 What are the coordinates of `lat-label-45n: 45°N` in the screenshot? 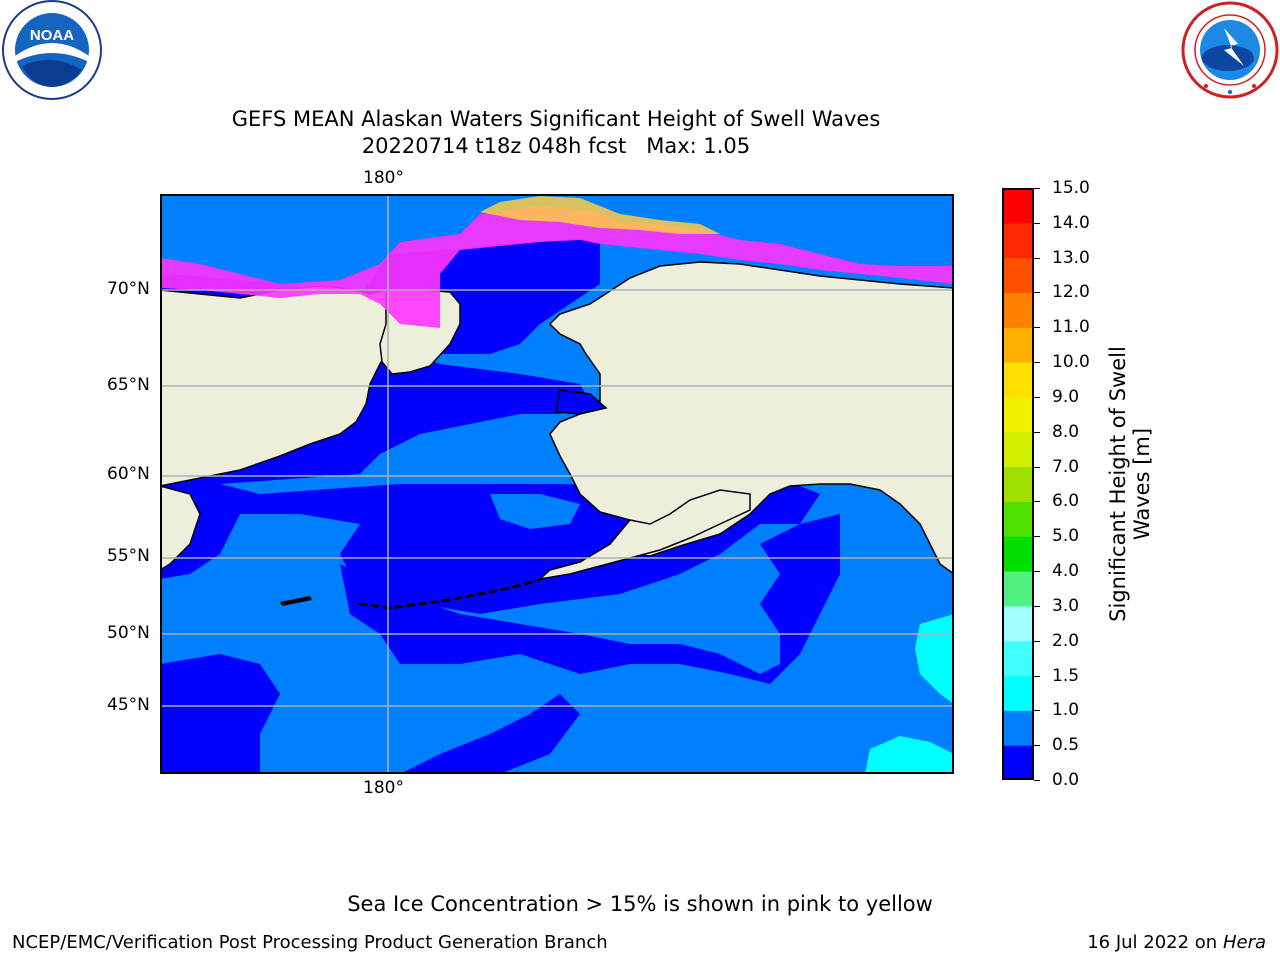 It's located at (128, 705).